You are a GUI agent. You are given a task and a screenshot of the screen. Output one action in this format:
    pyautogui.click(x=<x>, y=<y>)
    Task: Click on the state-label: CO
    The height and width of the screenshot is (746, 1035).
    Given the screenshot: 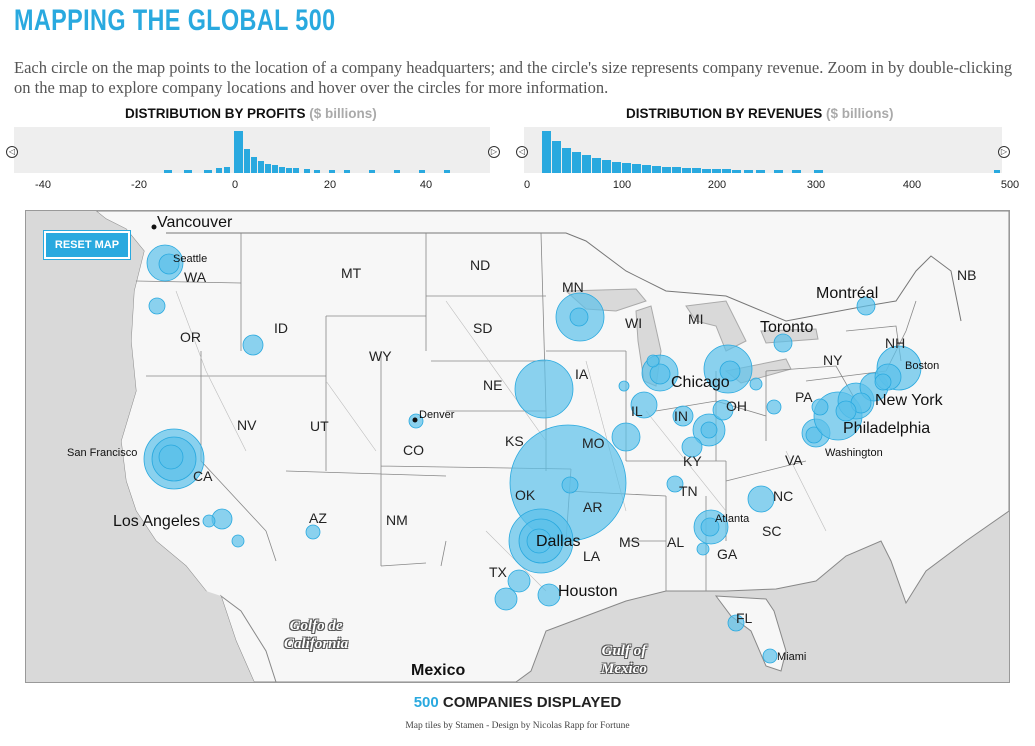 What is the action you would take?
    pyautogui.click(x=413, y=450)
    